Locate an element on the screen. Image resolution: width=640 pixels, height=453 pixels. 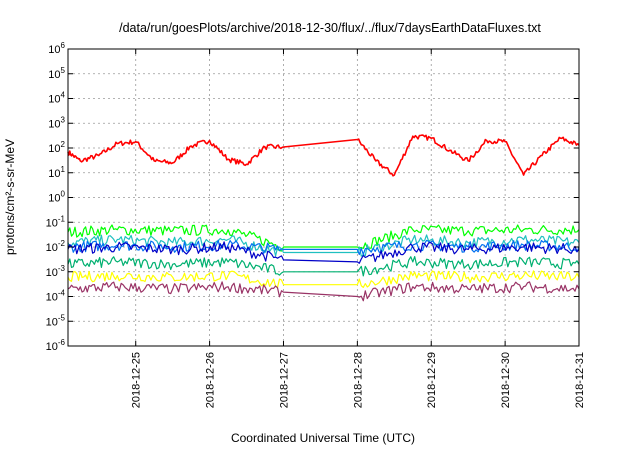
y-tick-label: 10⁴ is located at coordinates (56, 98).